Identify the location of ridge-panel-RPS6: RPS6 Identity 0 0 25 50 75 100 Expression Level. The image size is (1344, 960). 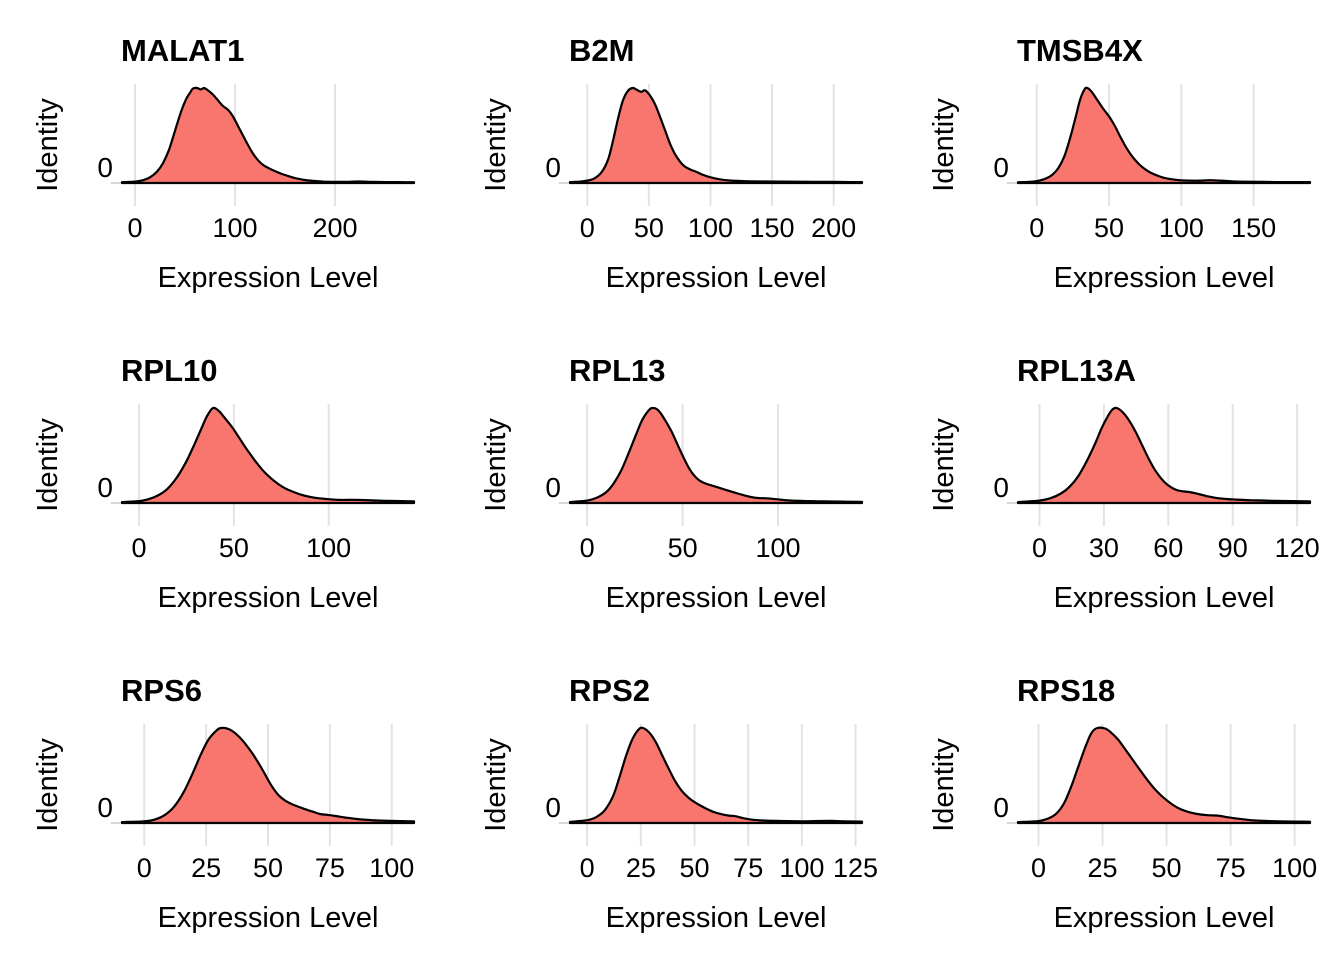
(224, 800).